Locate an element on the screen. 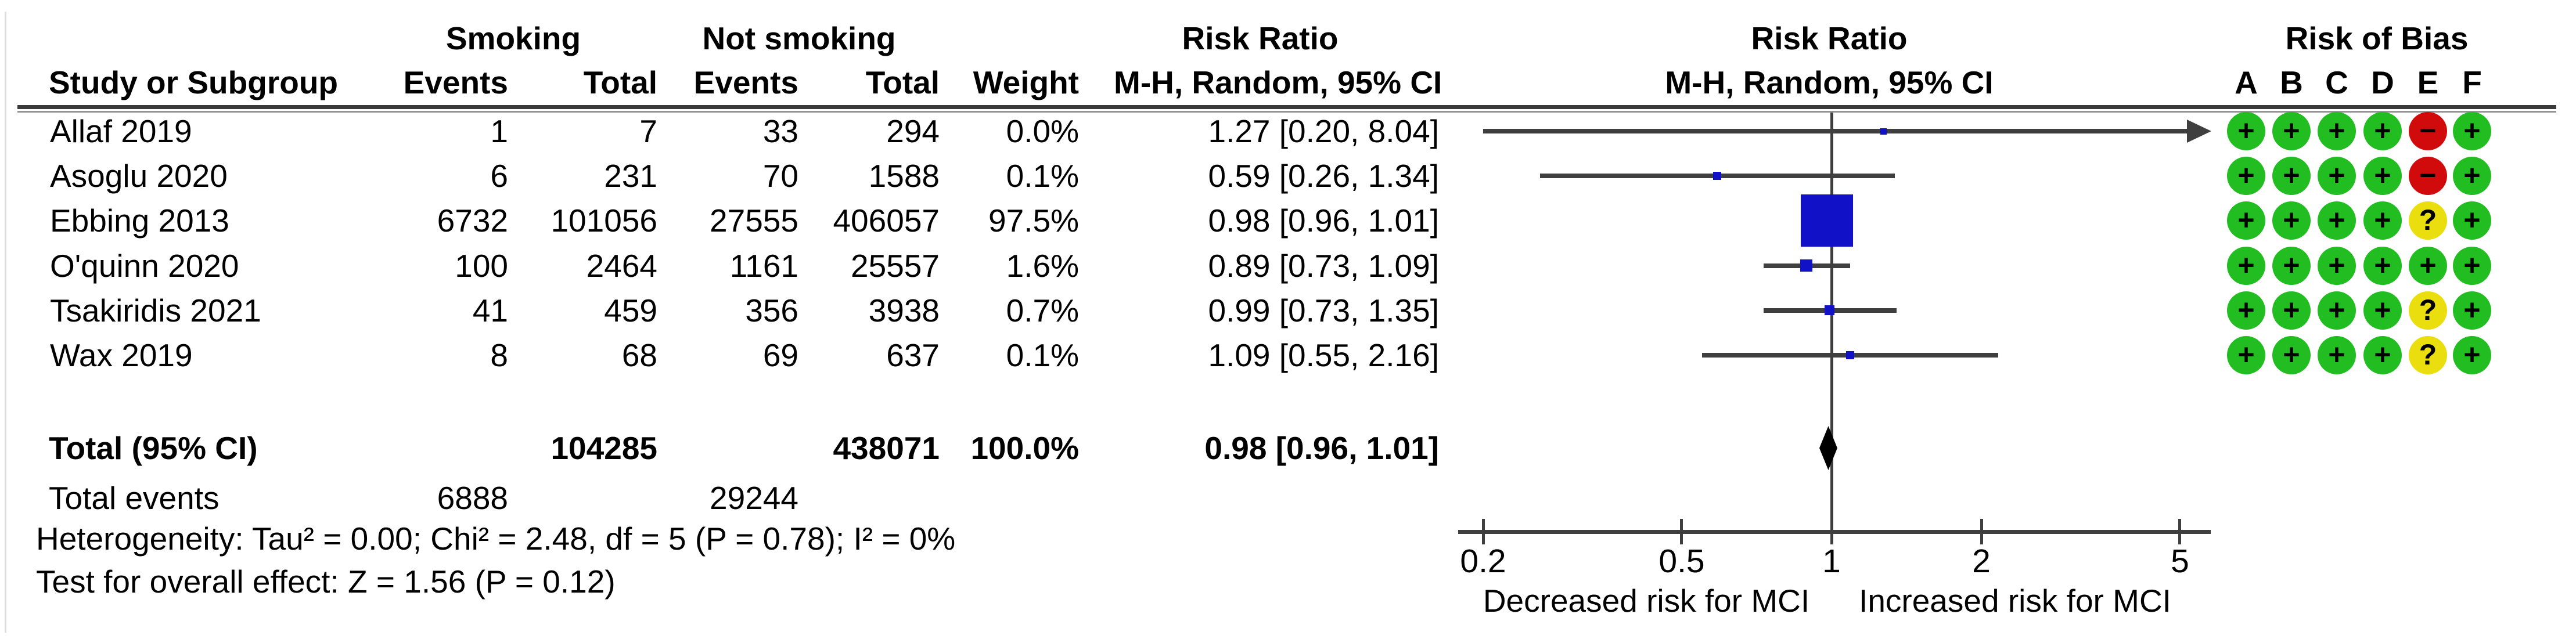  cell-weight: 1.6% is located at coordinates (1042, 266).